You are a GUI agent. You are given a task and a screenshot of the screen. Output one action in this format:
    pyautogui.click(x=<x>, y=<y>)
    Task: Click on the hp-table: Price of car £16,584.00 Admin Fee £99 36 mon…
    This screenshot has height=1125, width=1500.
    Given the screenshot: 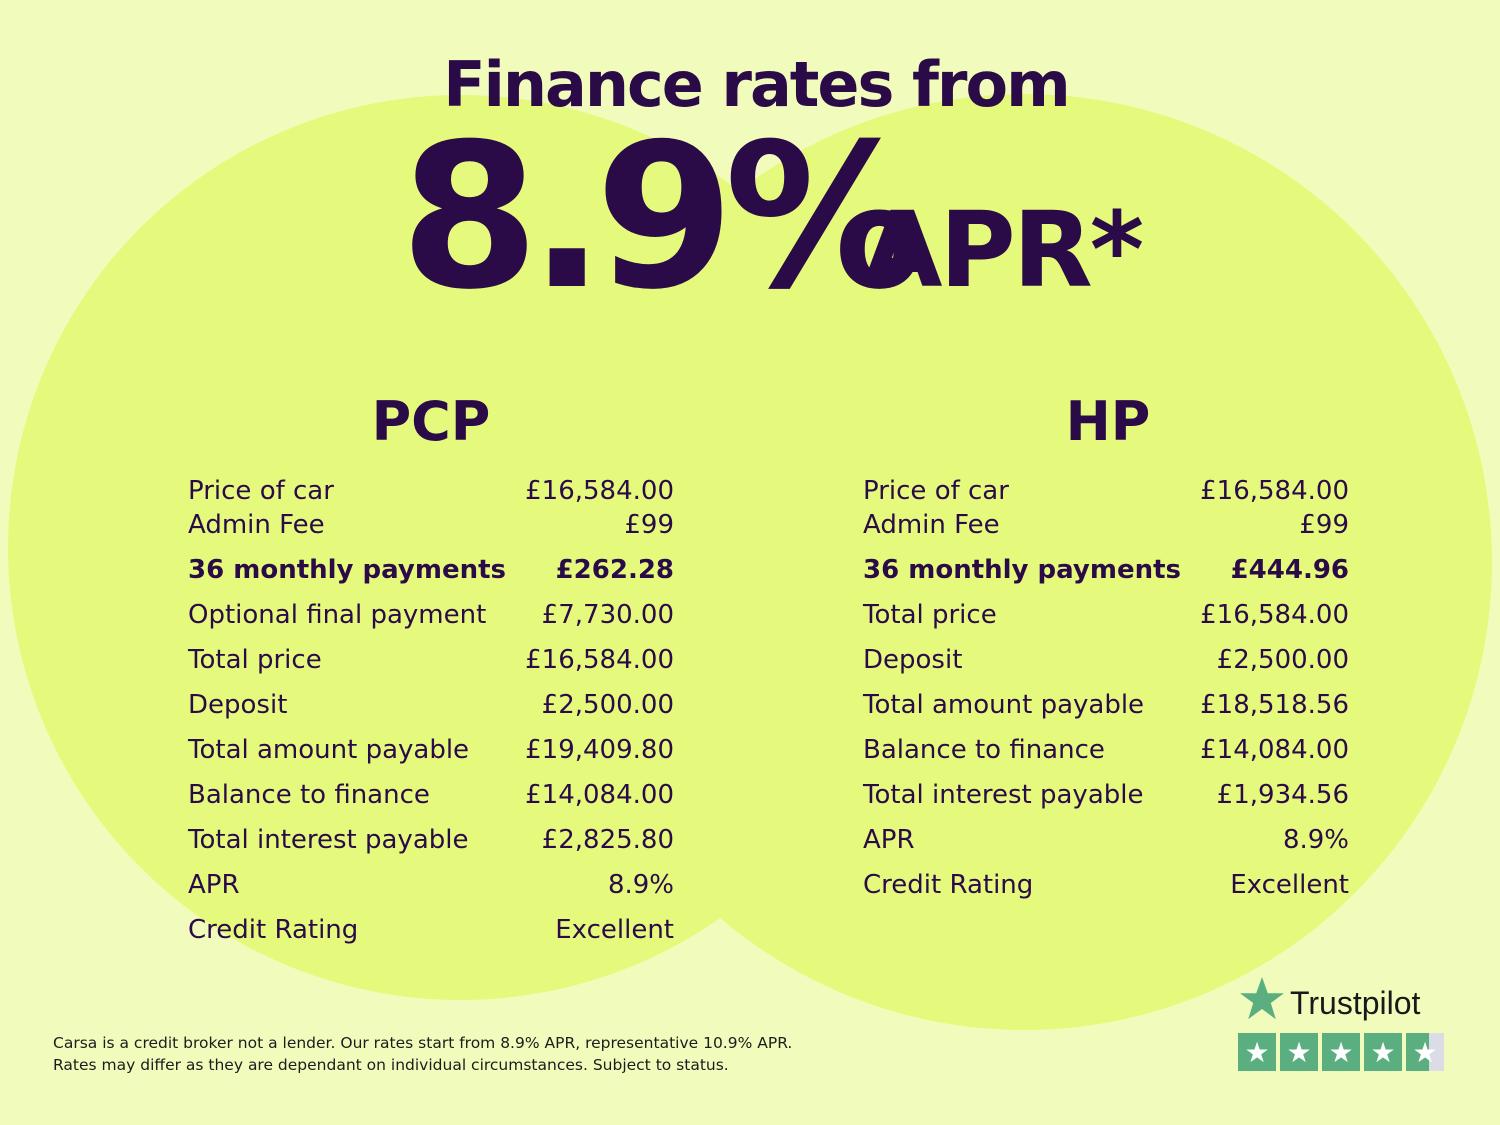 What is the action you would take?
    pyautogui.click(x=1106, y=695)
    